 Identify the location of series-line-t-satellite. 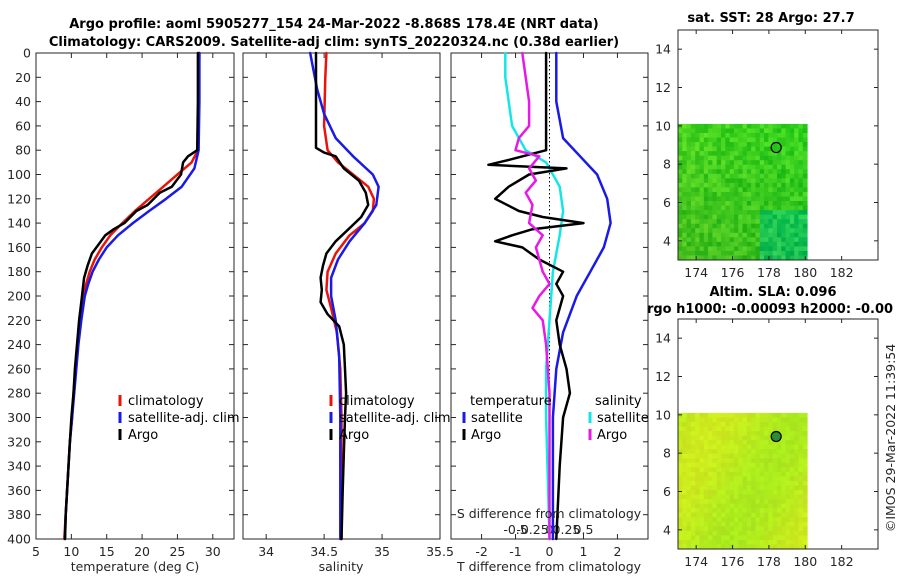
(581, 296).